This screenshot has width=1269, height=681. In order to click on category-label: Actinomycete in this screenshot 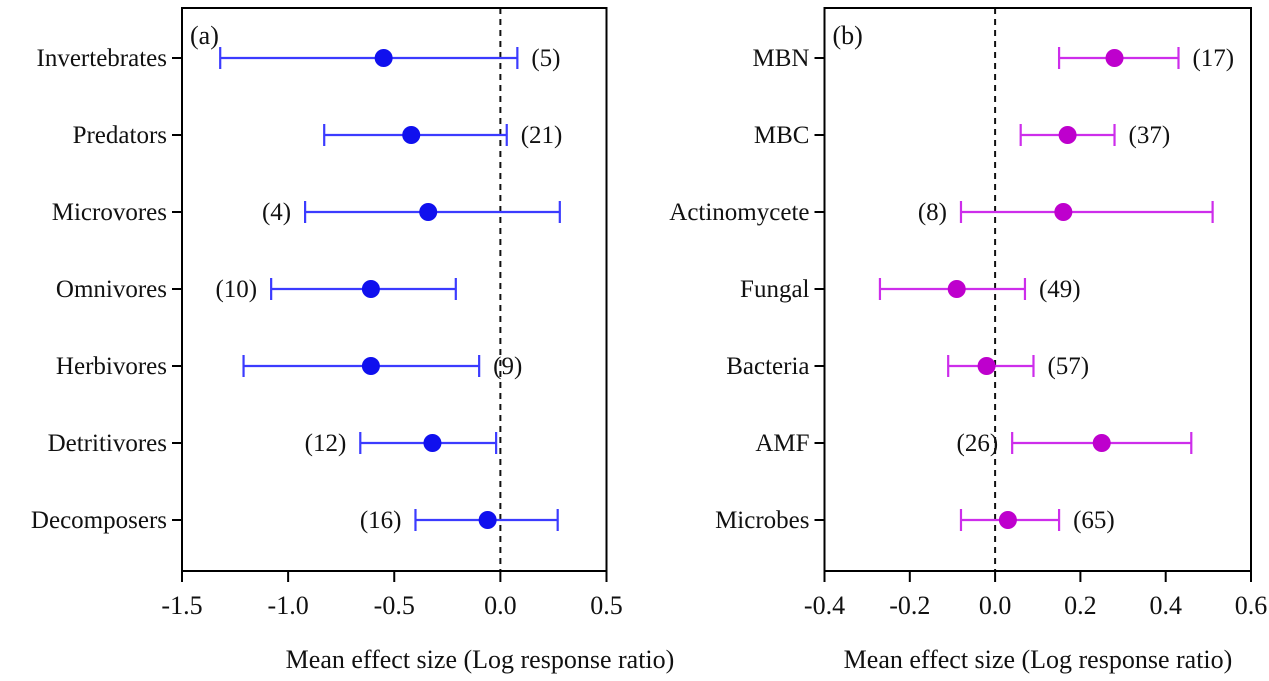, I will do `click(739, 212)`.